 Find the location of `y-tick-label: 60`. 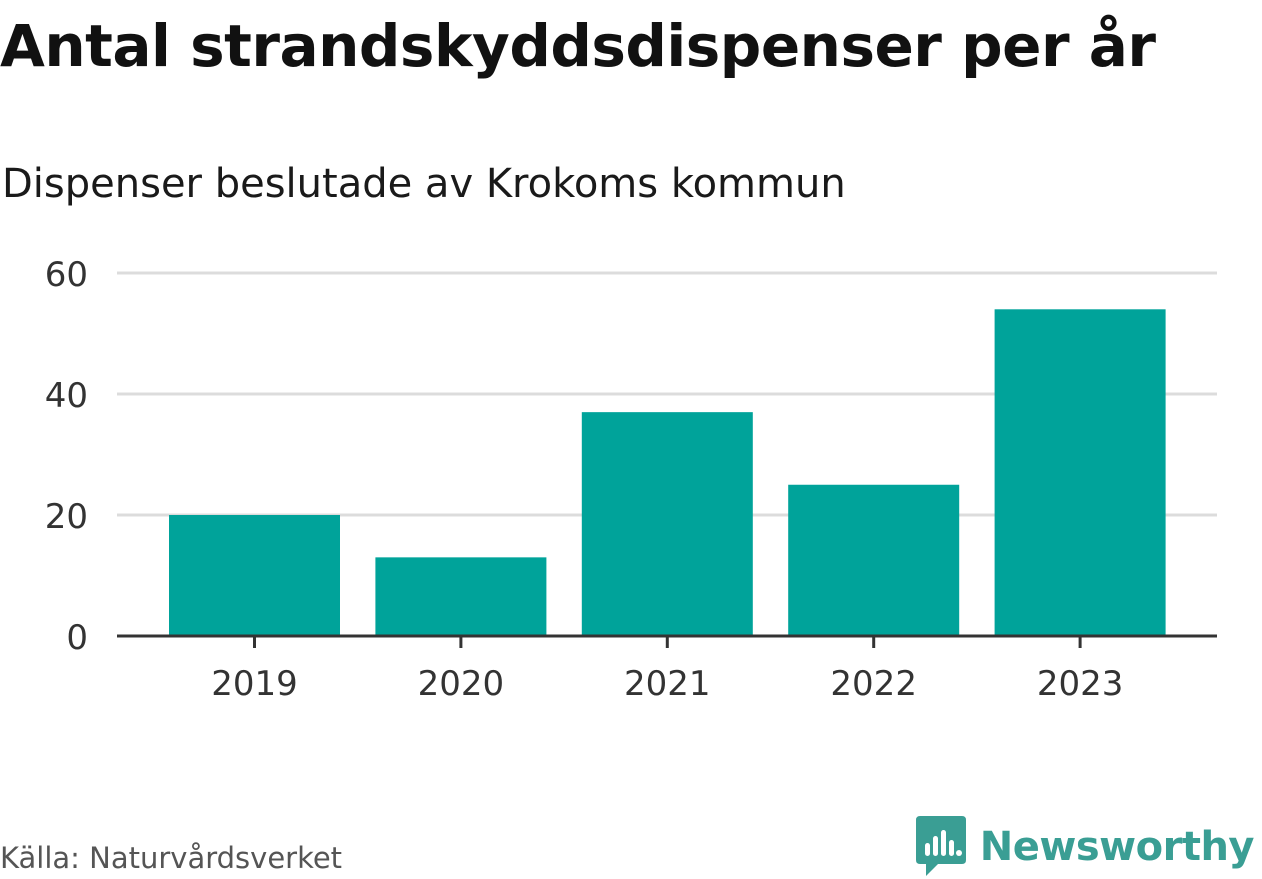

y-tick-label: 60 is located at coordinates (66, 275).